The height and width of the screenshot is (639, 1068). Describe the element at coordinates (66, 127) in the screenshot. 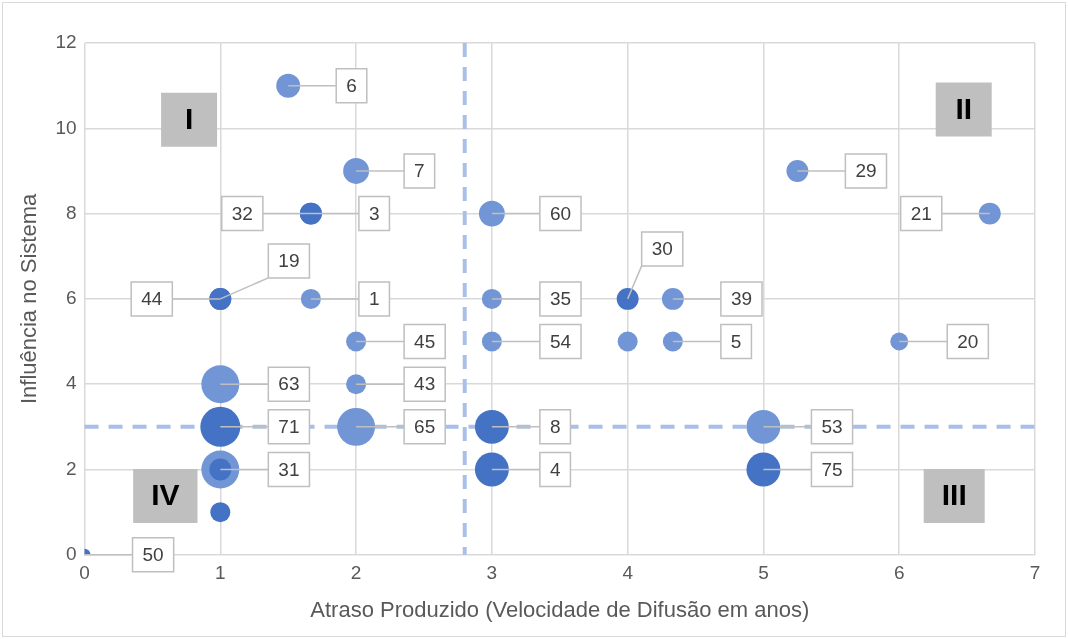

I see `y-tick-label: 10` at that location.